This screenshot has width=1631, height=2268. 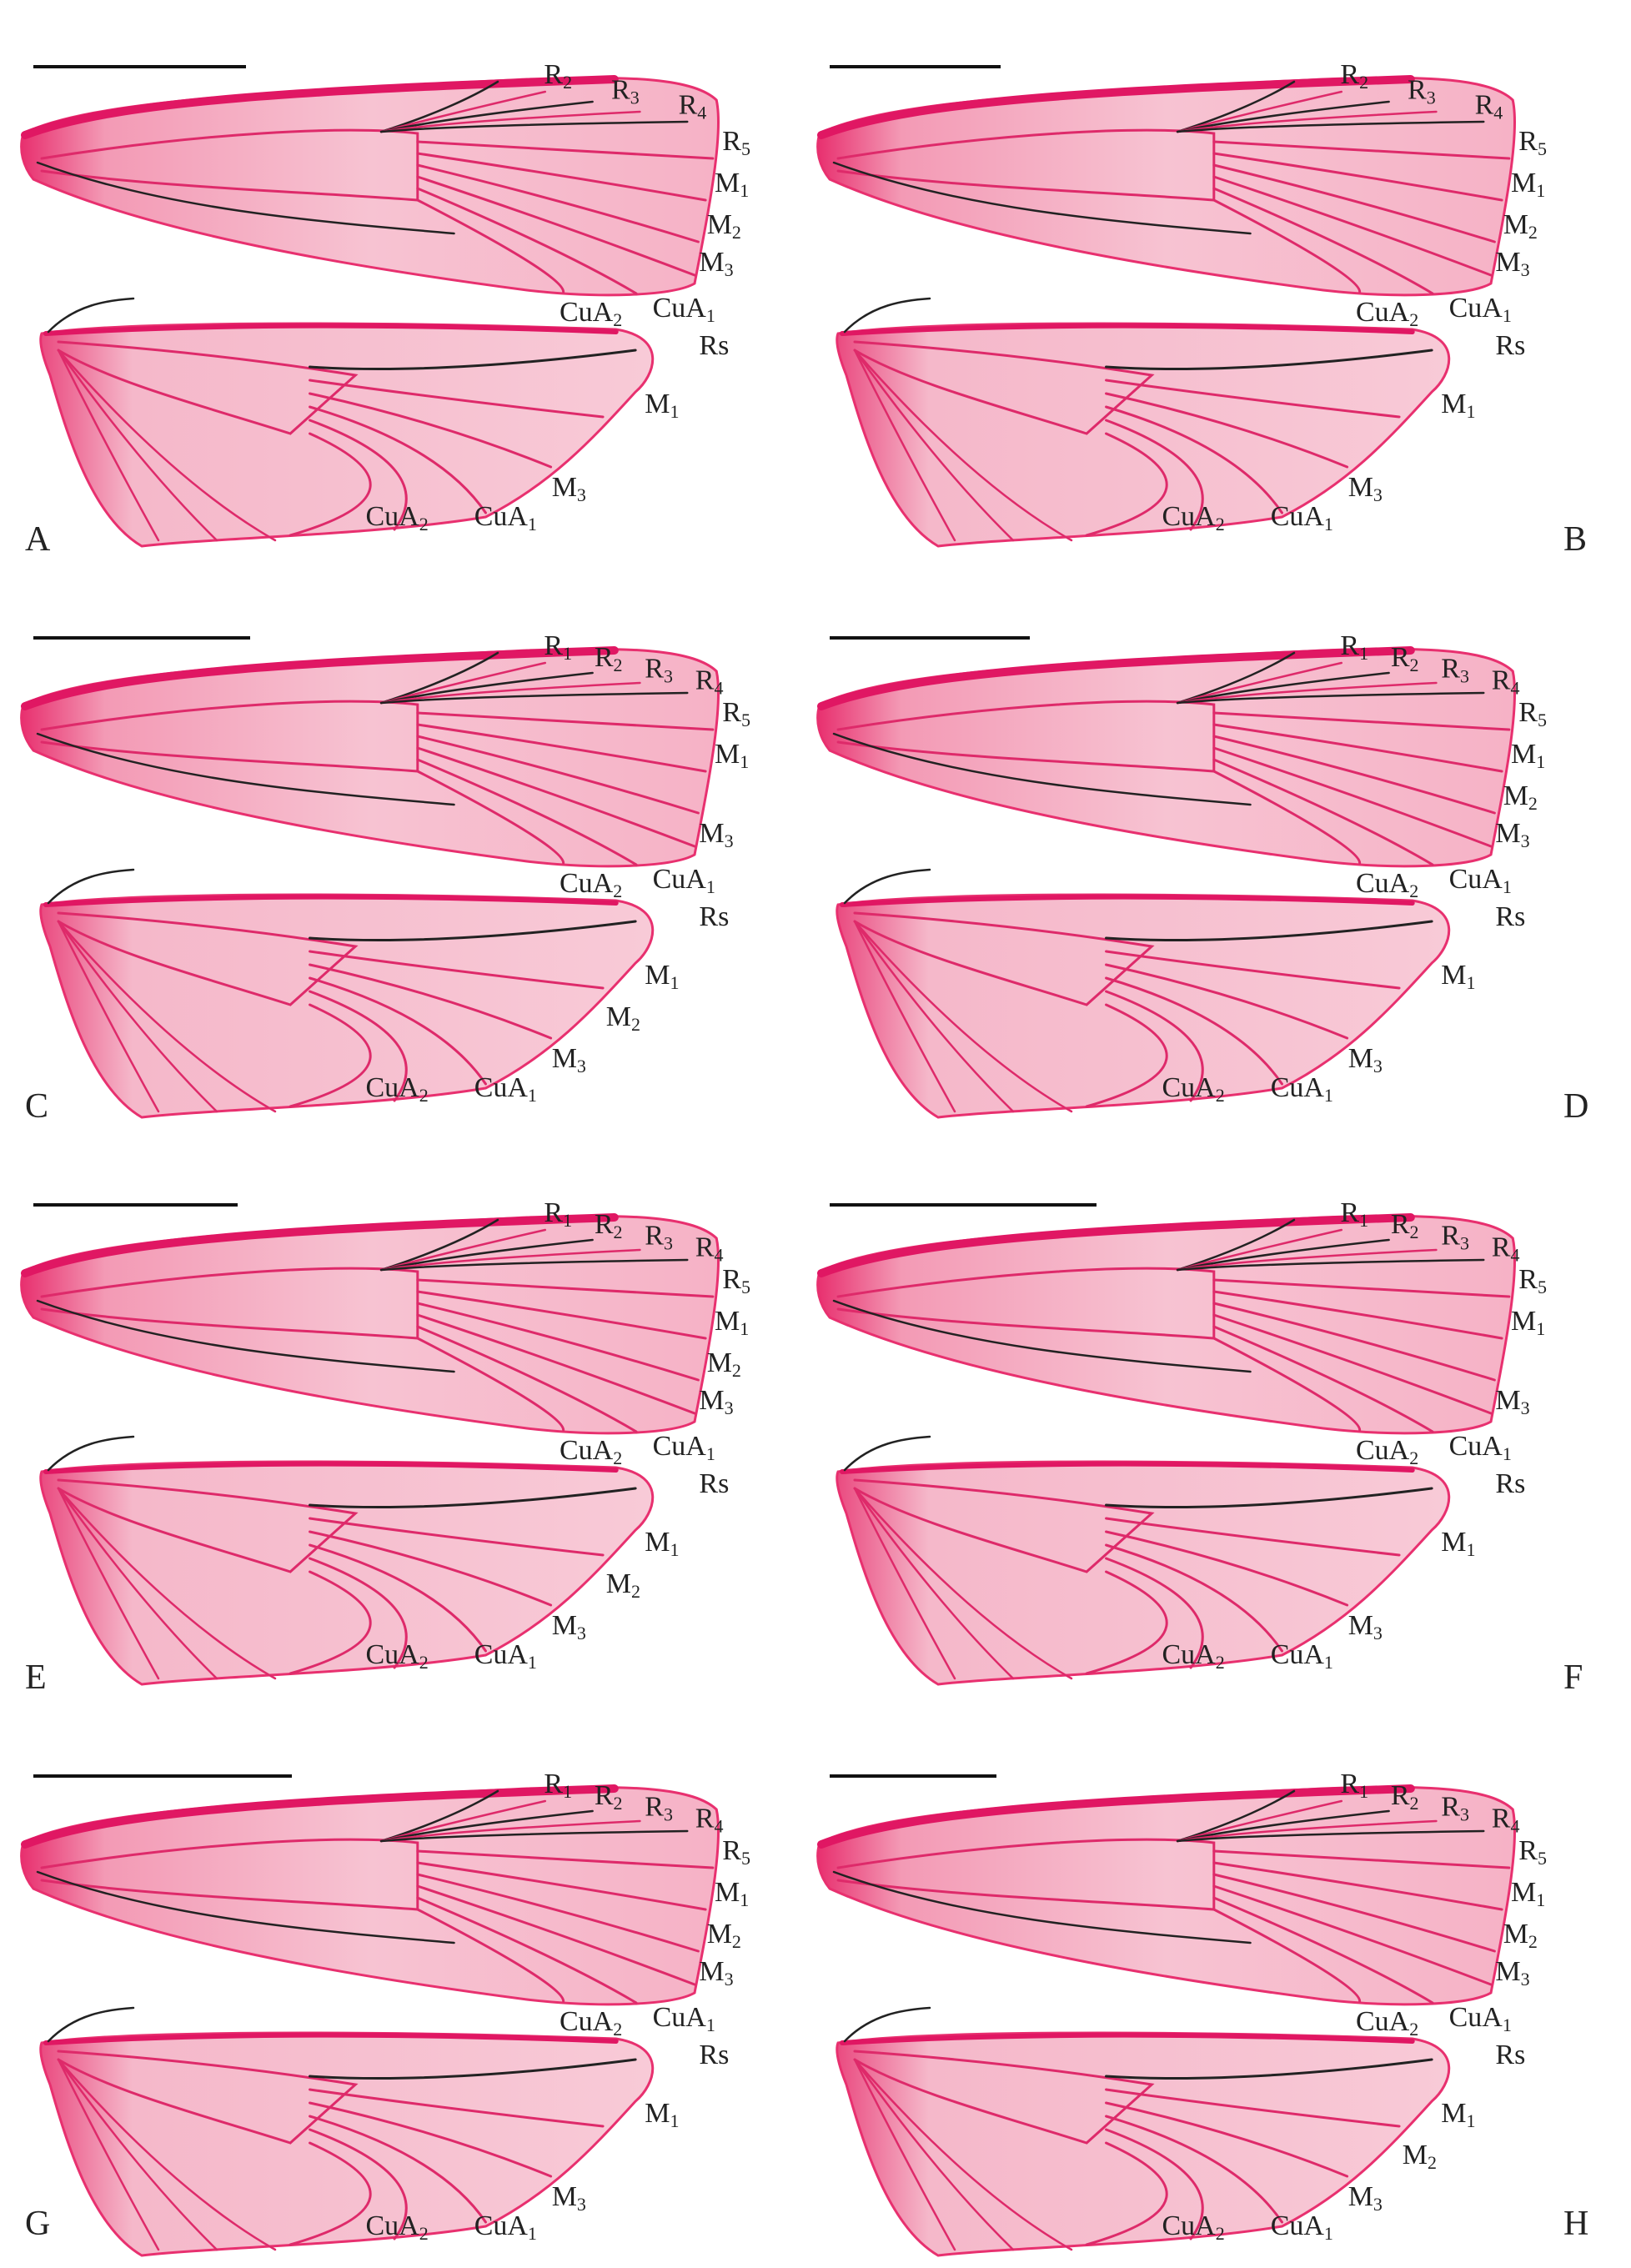 What do you see at coordinates (347, 993) in the screenshot?
I see `hindwing` at bounding box center [347, 993].